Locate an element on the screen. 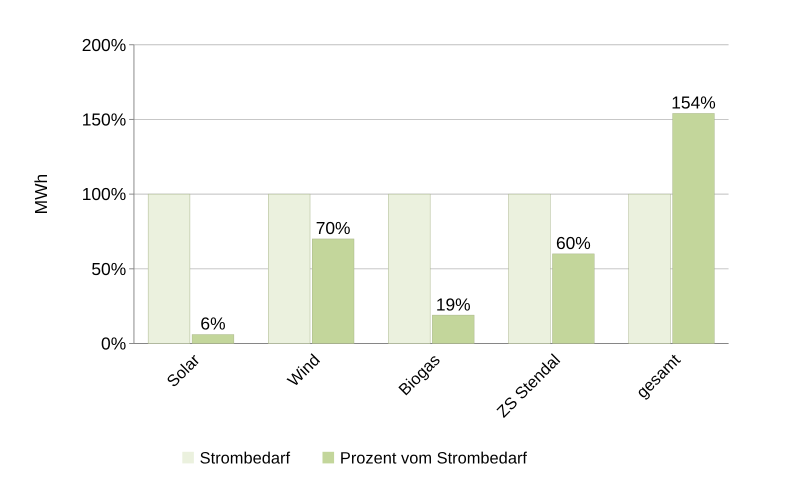  y-tick-label: 0% is located at coordinates (113, 344).